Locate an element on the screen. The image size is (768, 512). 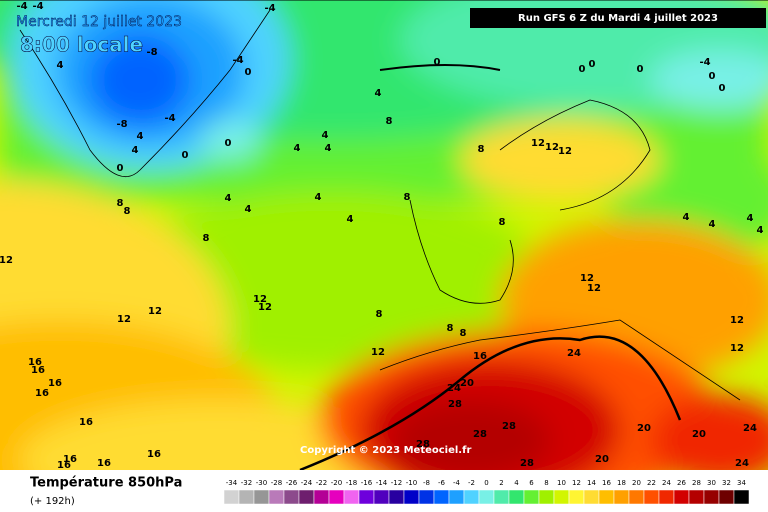
copyright: Copyright © 2023 Meteociel.fr is located at coordinates (385, 450).